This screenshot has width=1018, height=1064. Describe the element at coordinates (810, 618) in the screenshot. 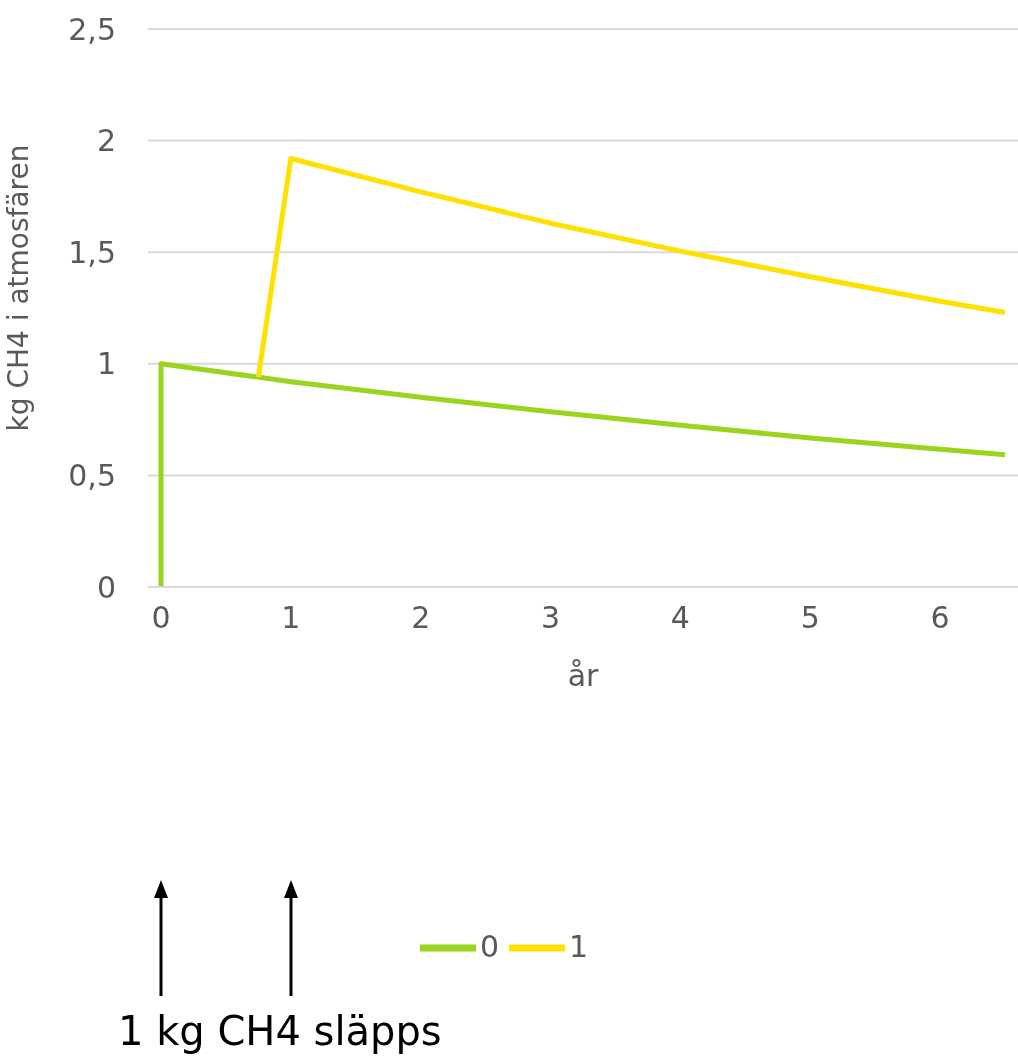

I see `x-tick-label: 5` at that location.